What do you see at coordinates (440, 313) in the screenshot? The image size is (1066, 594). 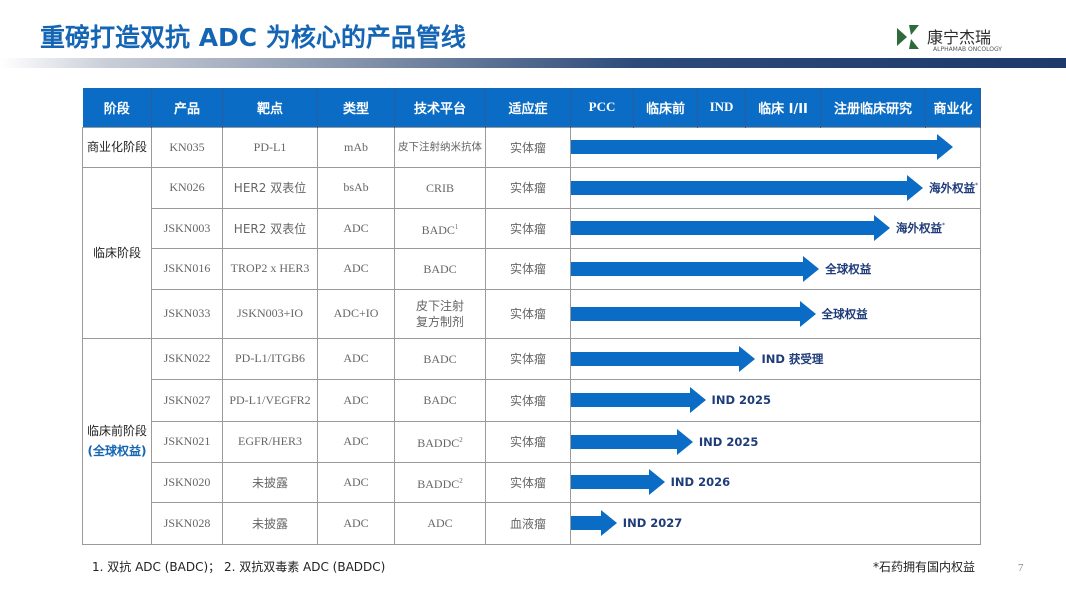 I see `platform-cell: 皮下注射 复方制剂` at bounding box center [440, 313].